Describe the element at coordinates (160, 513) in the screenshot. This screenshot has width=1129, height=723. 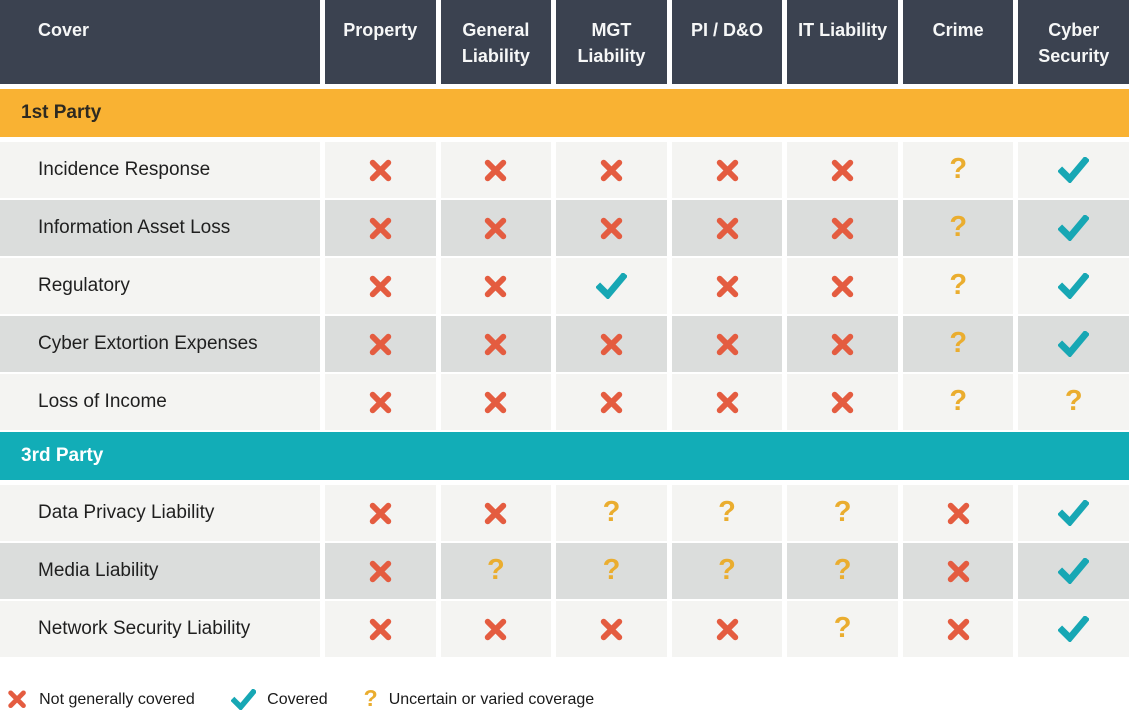
I see `row-label: Data Privacy Liability` at that location.